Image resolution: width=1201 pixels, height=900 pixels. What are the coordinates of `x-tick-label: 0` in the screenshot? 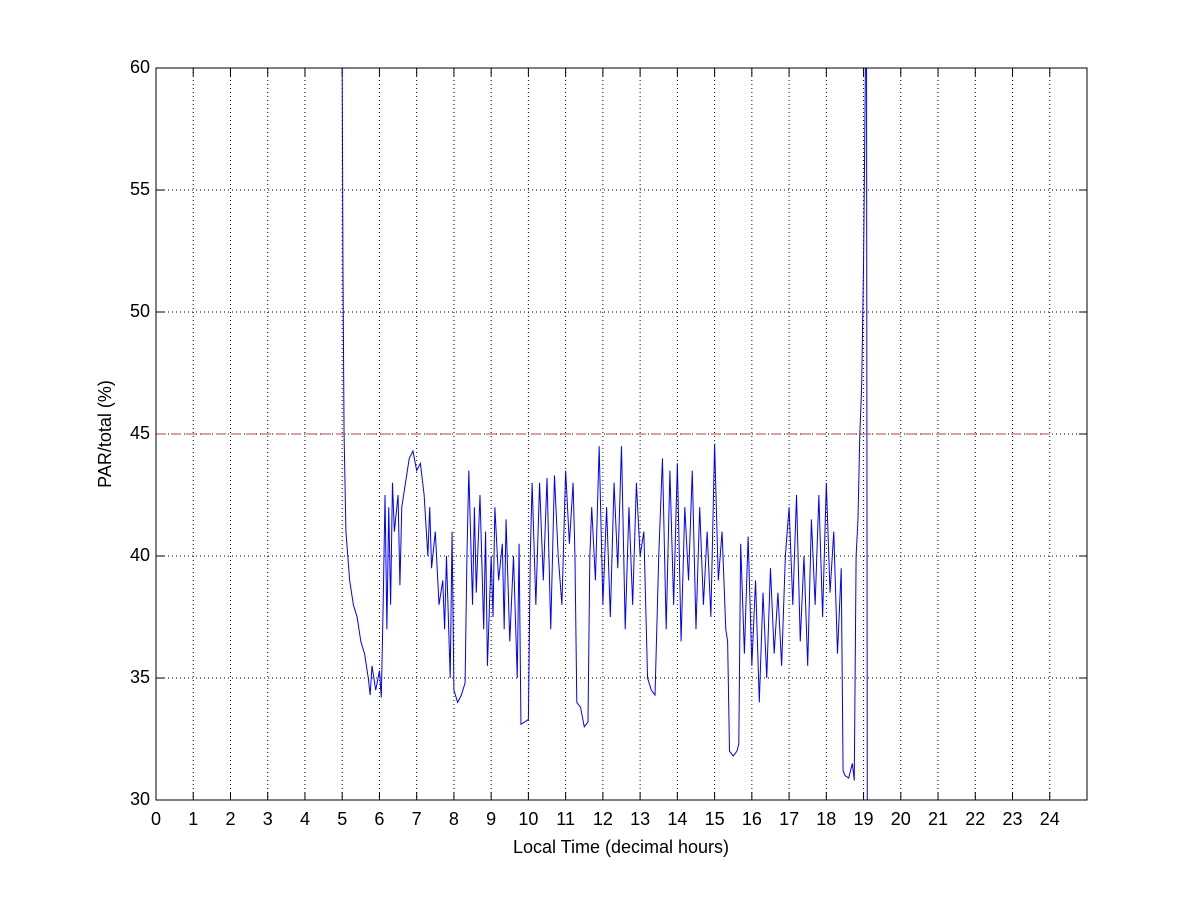 It's located at (156, 819).